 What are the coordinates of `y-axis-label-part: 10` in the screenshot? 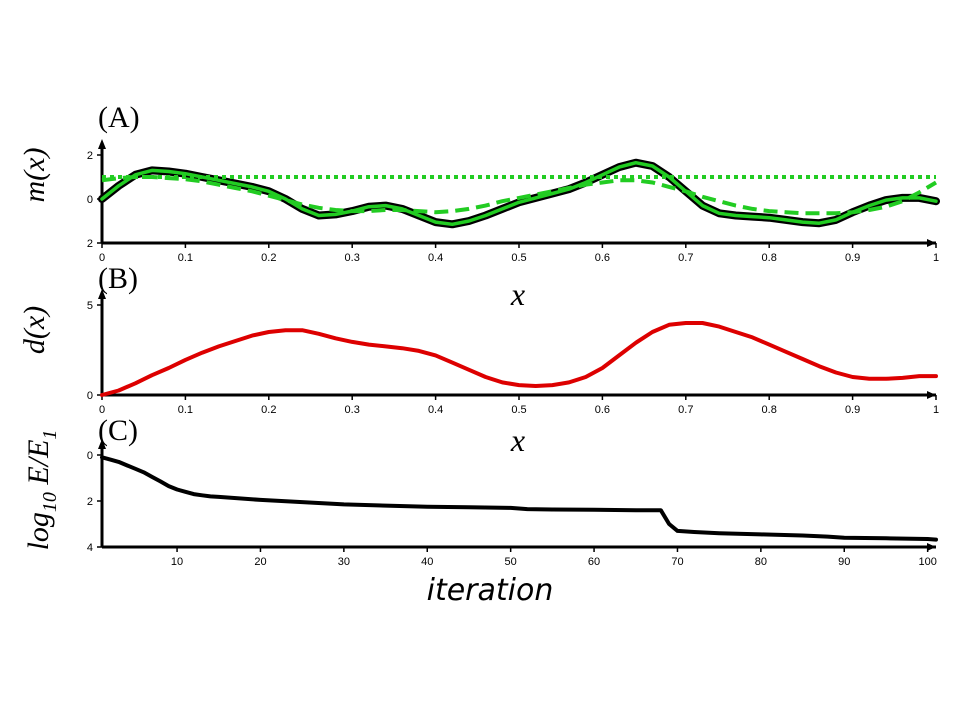 It's located at (50, 502).